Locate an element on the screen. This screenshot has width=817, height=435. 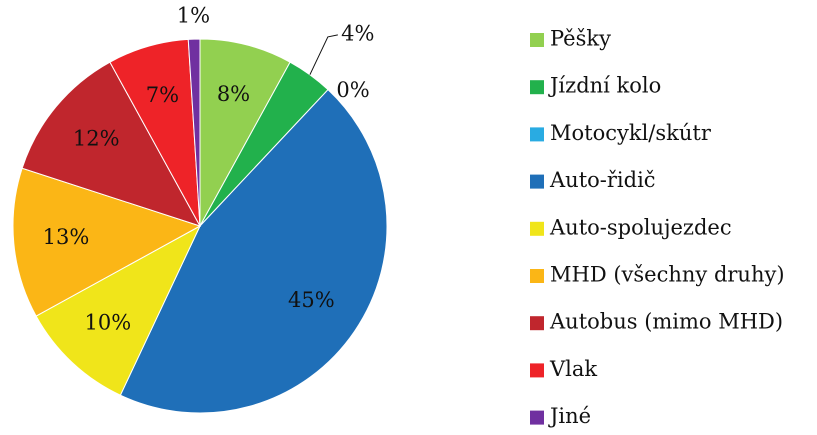
legend-label: Auto-řidič is located at coordinates (602, 180).